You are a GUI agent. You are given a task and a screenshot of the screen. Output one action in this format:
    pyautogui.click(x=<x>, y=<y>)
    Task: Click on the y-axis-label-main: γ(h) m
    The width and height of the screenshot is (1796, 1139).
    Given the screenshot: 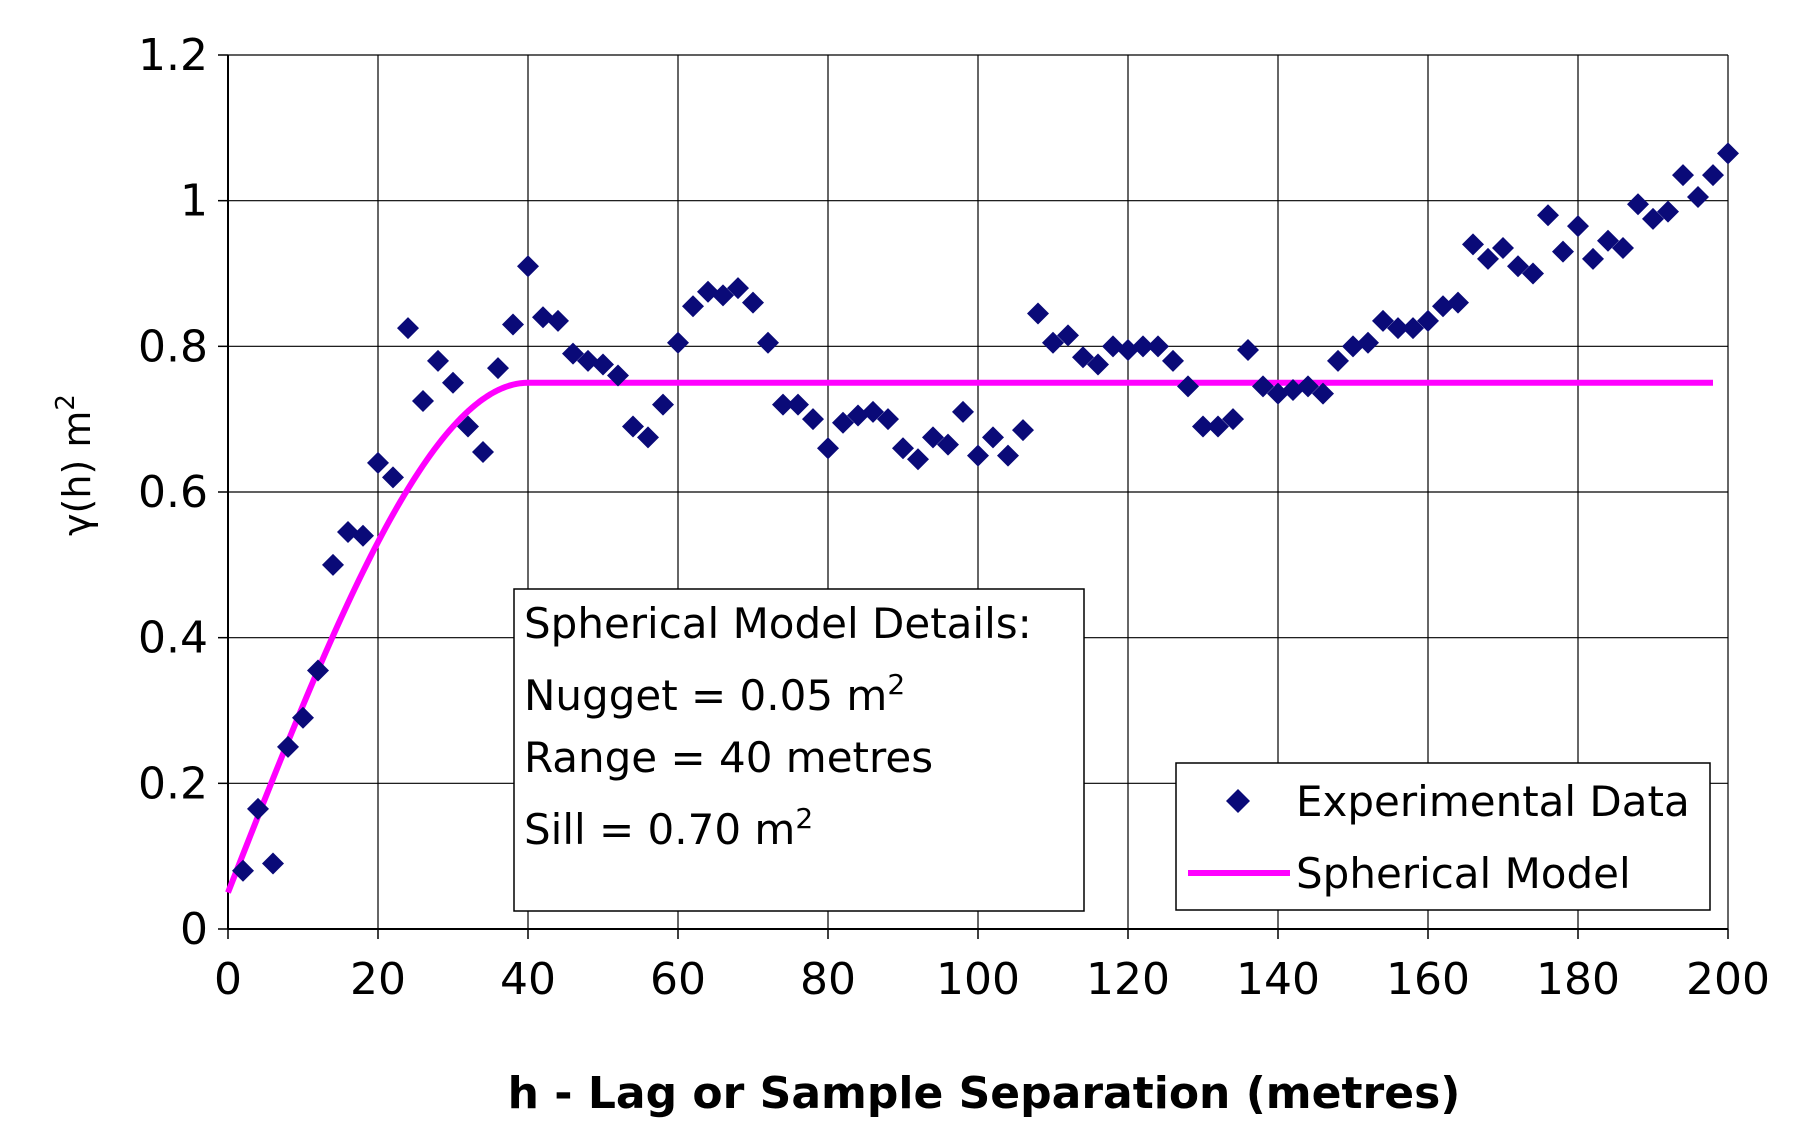 What is the action you would take?
    pyautogui.click(x=77, y=473)
    